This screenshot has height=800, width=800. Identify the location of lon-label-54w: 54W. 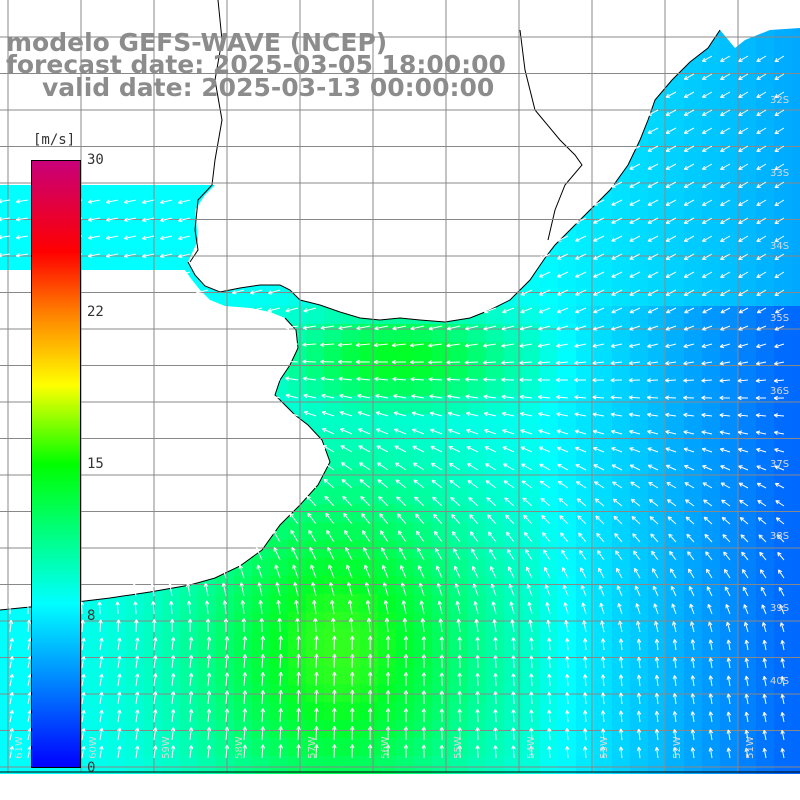
(531, 747).